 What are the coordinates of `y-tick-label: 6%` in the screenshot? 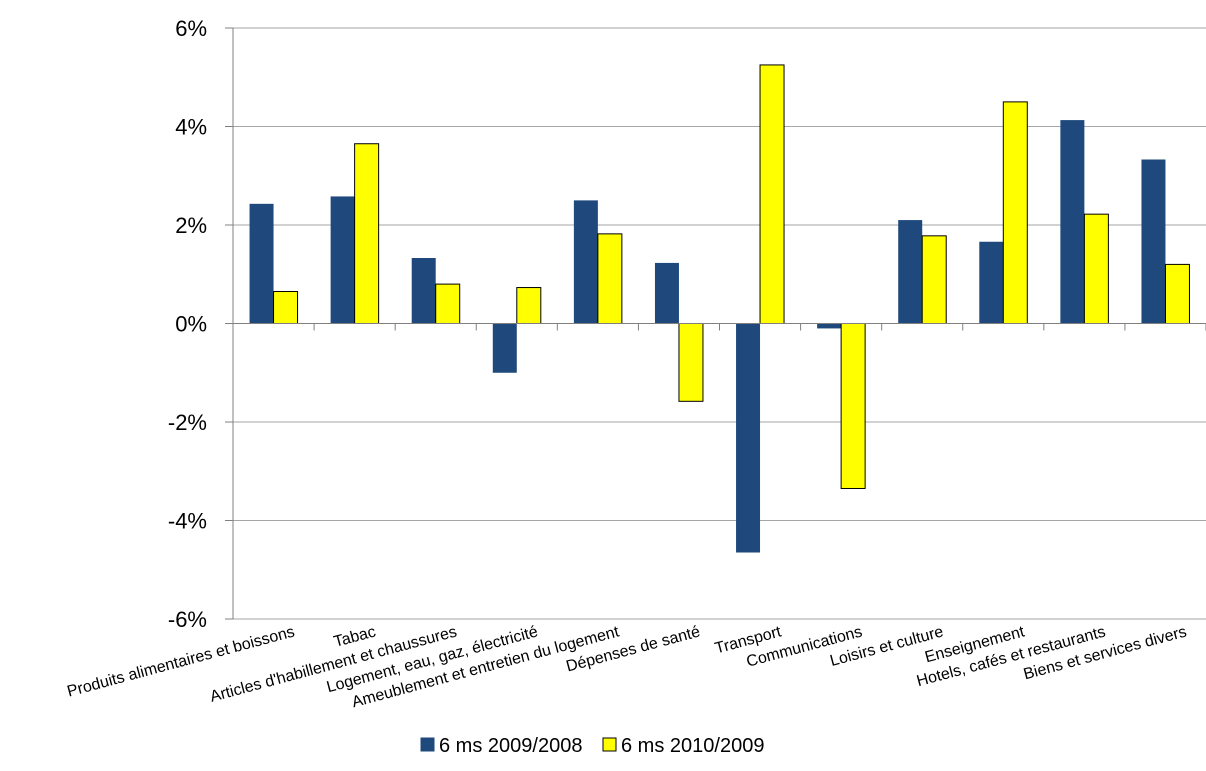 It's located at (191, 28).